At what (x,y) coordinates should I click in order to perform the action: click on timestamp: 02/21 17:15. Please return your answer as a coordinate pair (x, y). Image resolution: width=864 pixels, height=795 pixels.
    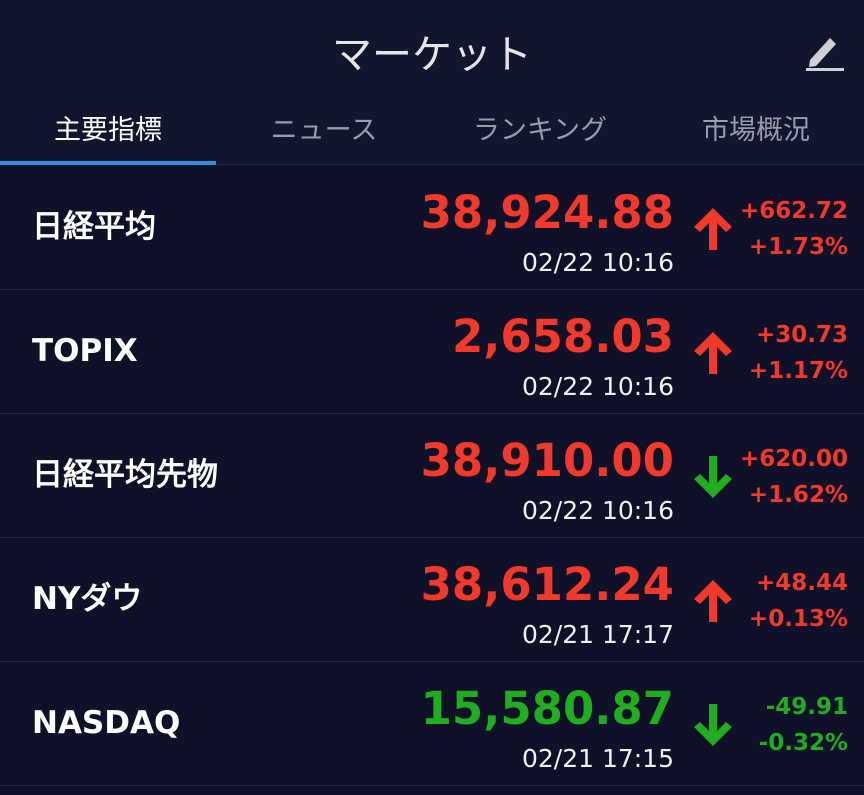
    Looking at the image, I should click on (597, 758).